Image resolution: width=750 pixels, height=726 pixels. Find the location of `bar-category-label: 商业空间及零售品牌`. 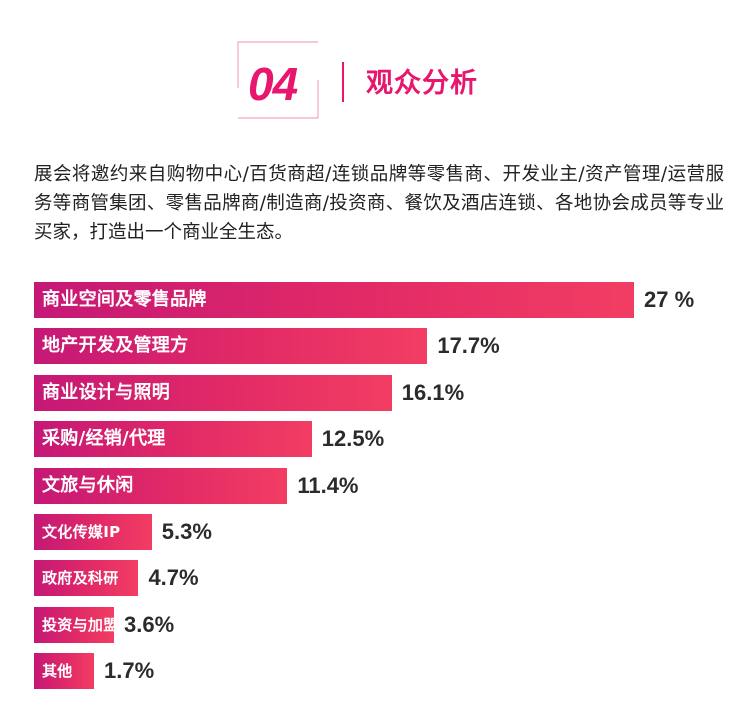

bar-category-label: 商业空间及零售品牌 is located at coordinates (124, 299).